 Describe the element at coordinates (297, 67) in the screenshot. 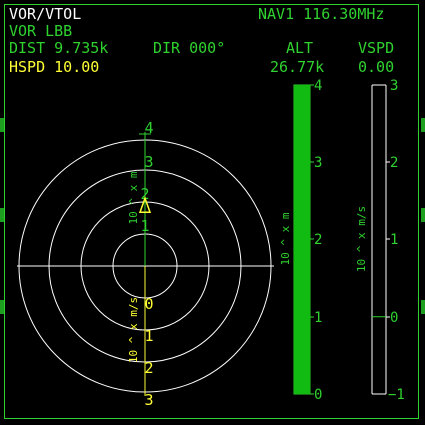

I see `altitude-value: 26.77k` at that location.